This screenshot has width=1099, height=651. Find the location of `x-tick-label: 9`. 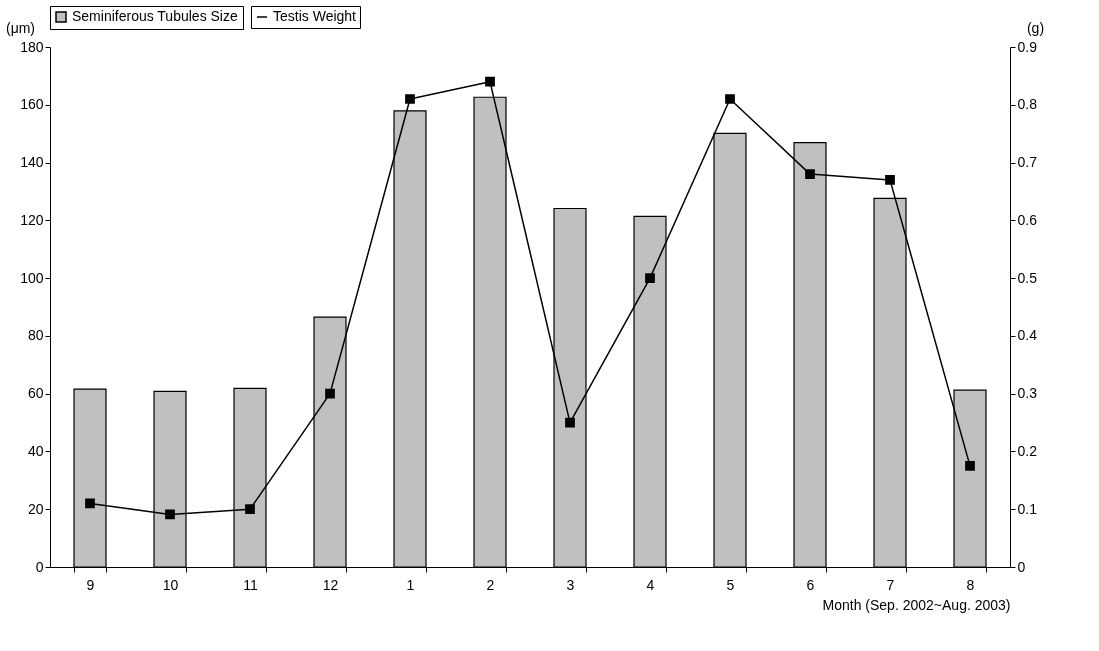

x-tick-label: 9 is located at coordinates (90, 584).